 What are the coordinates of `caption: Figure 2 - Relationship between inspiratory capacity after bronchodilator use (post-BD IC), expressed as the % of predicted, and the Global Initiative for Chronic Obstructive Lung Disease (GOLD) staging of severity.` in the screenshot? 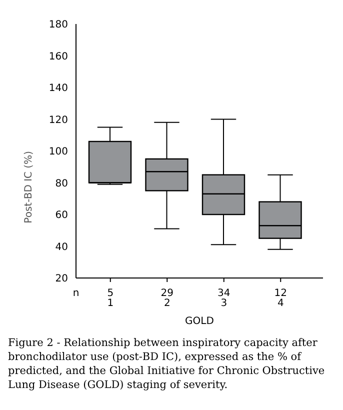 It's located at (167, 364).